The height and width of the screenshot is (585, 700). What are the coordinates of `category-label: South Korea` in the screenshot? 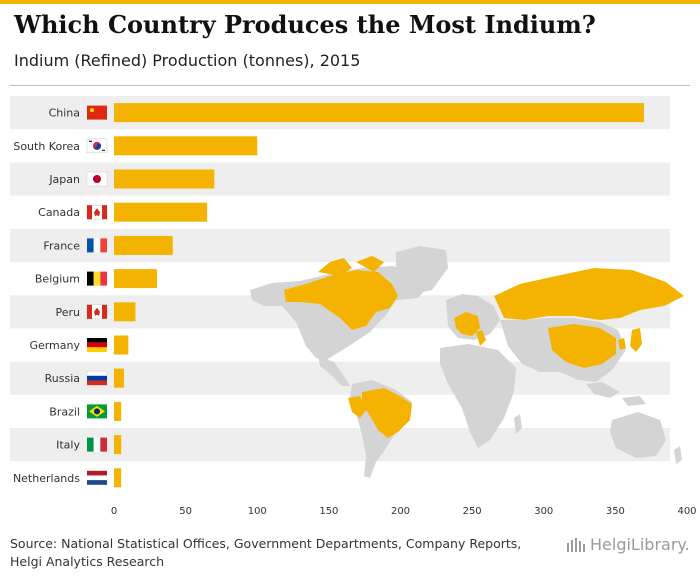 It's located at (46, 146).